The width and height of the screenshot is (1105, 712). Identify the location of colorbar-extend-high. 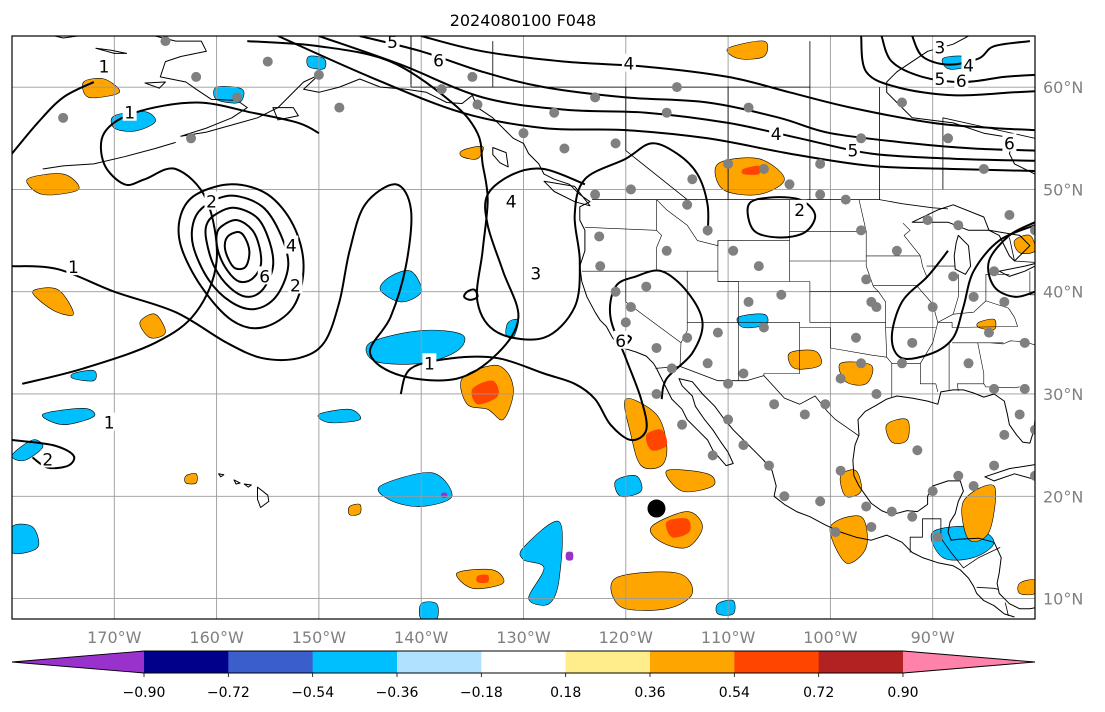
(969, 662).